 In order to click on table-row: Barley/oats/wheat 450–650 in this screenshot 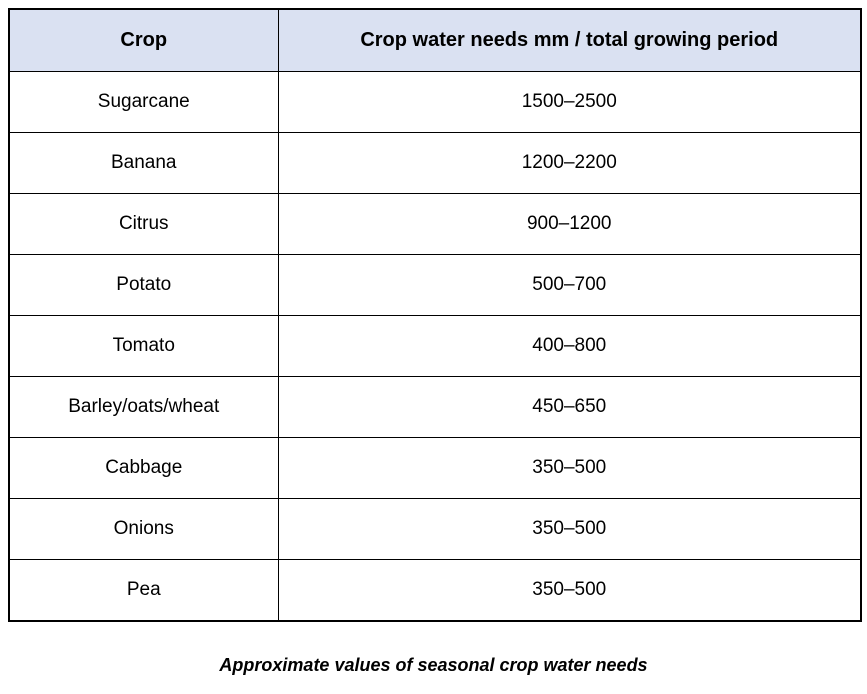, I will do `click(435, 407)`.